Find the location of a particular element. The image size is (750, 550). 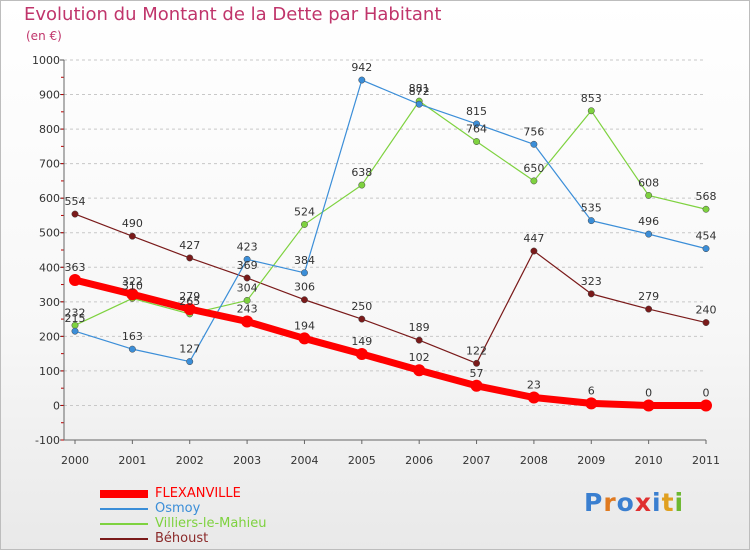

data-label: 102 is located at coordinates (419, 357).